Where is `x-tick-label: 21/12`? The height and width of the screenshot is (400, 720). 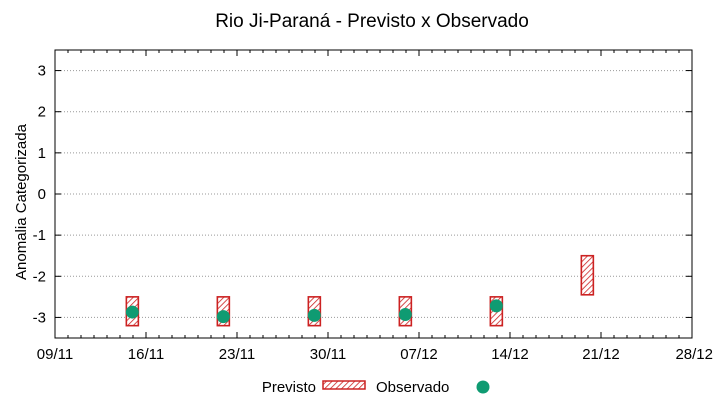 x-tick-label: 21/12 is located at coordinates (601, 354).